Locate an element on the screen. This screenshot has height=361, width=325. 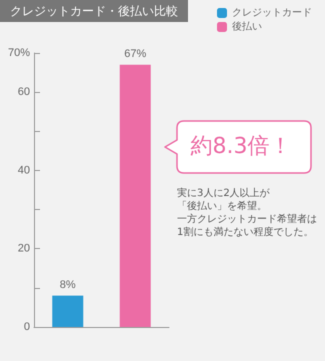
text: 実に3人に2人以上が is located at coordinates (224, 193).